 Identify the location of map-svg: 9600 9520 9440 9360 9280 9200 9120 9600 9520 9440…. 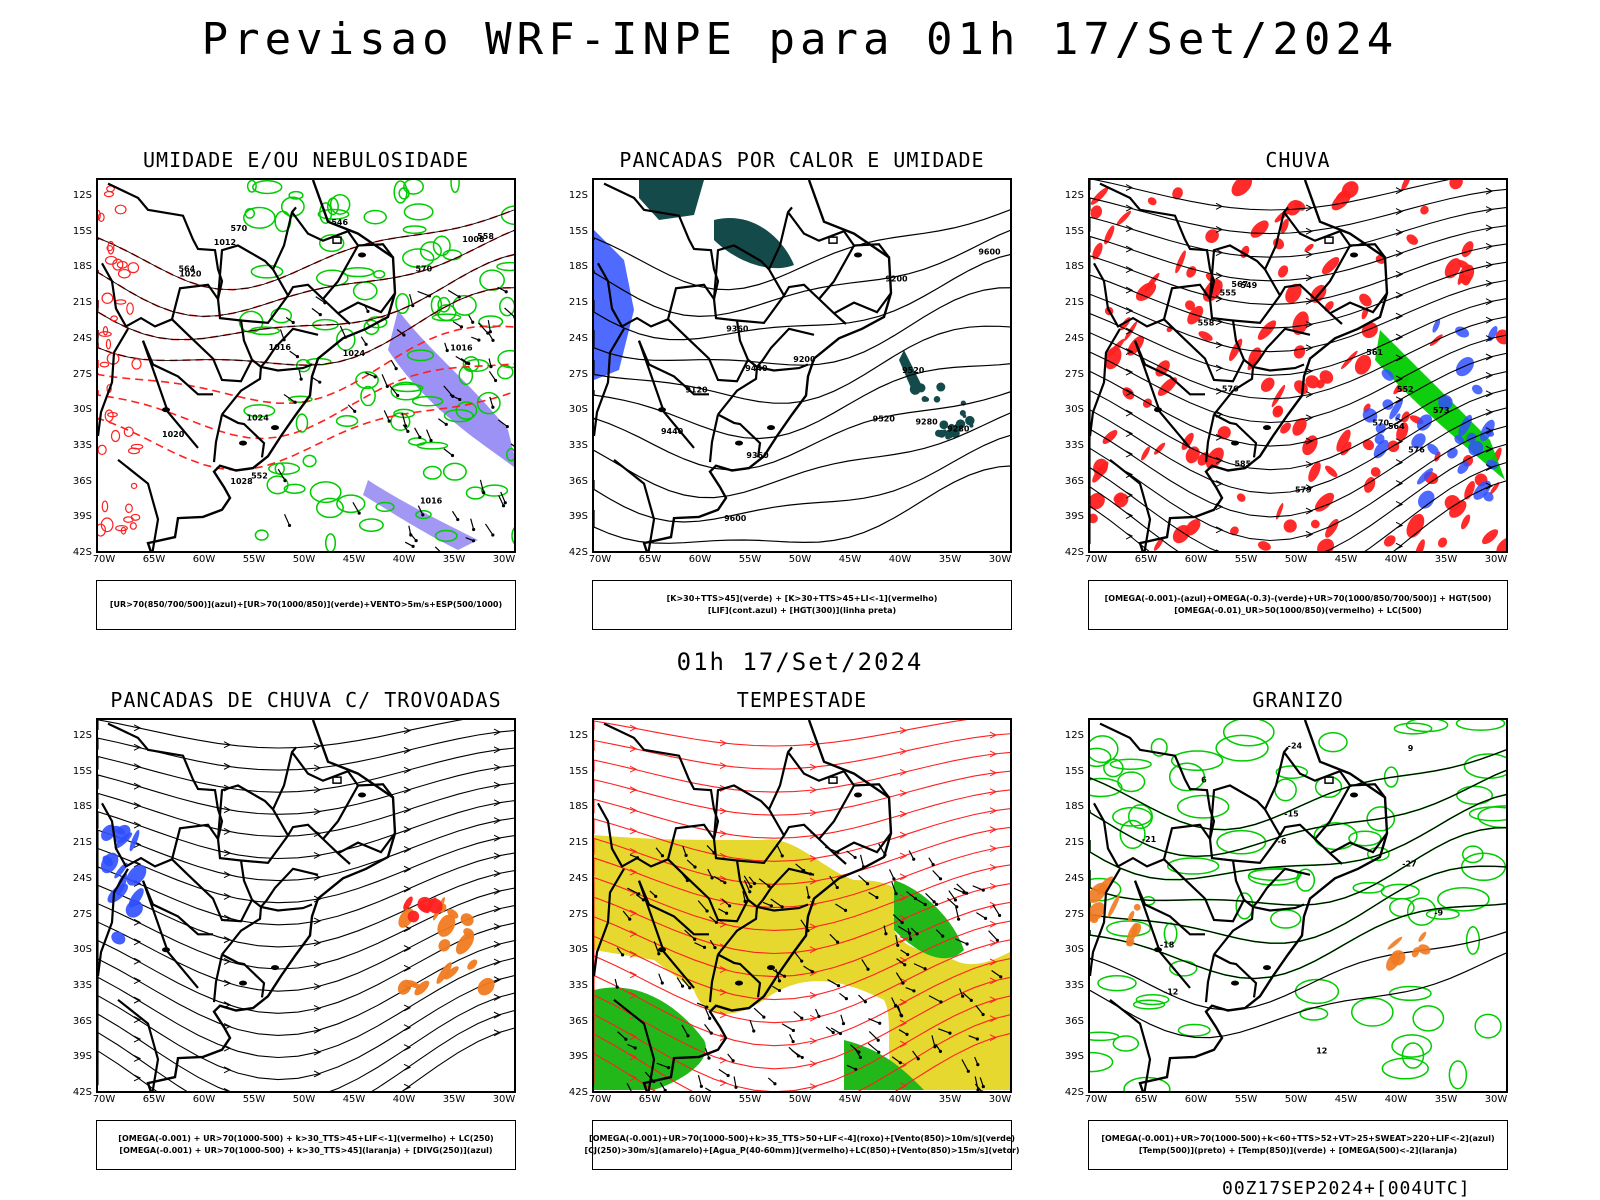
(802, 365).